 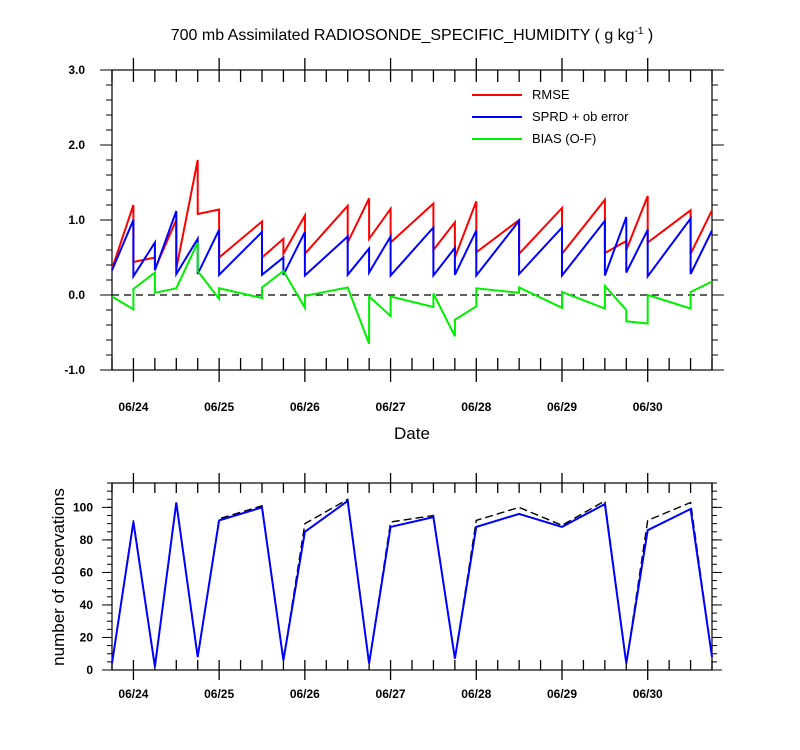 I want to click on top-xtick-label: 06/28, so click(x=476, y=407).